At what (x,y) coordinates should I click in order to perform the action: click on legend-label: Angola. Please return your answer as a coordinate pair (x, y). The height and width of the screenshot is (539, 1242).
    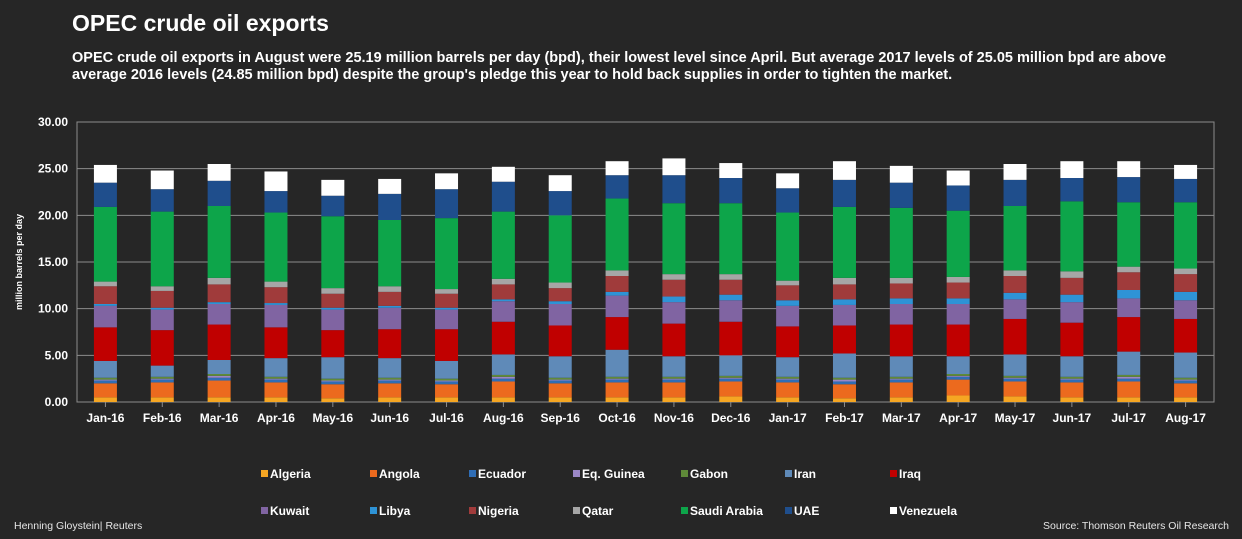
    Looking at the image, I should click on (399, 474).